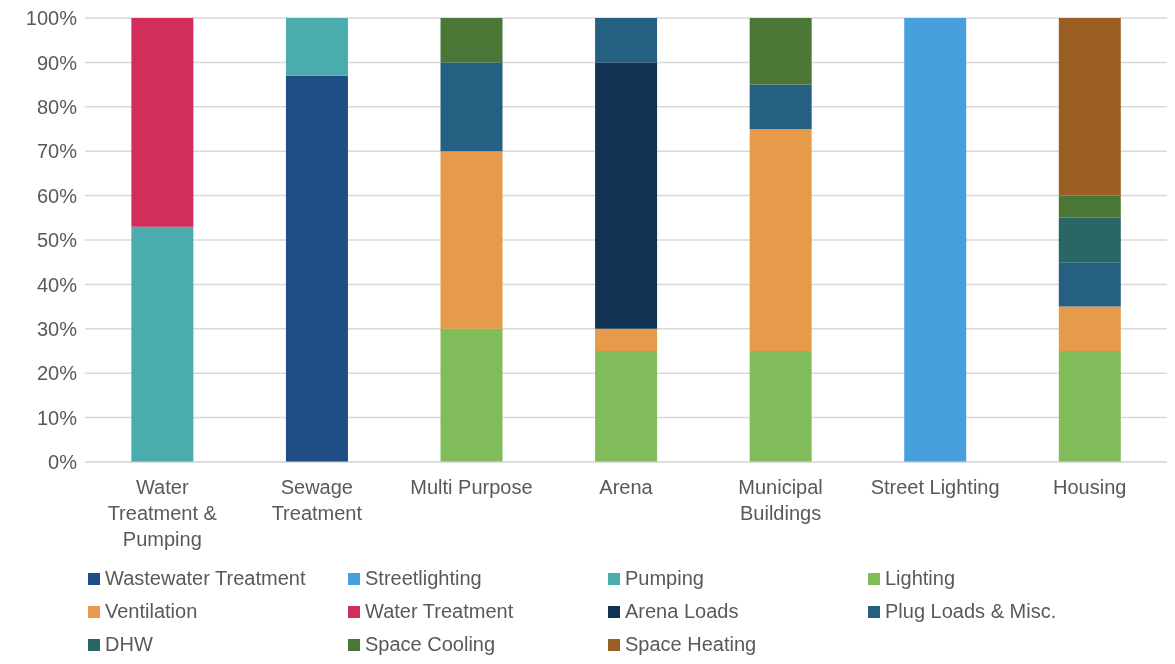 The height and width of the screenshot is (664, 1175). I want to click on legend-label: Lighting, so click(920, 578).